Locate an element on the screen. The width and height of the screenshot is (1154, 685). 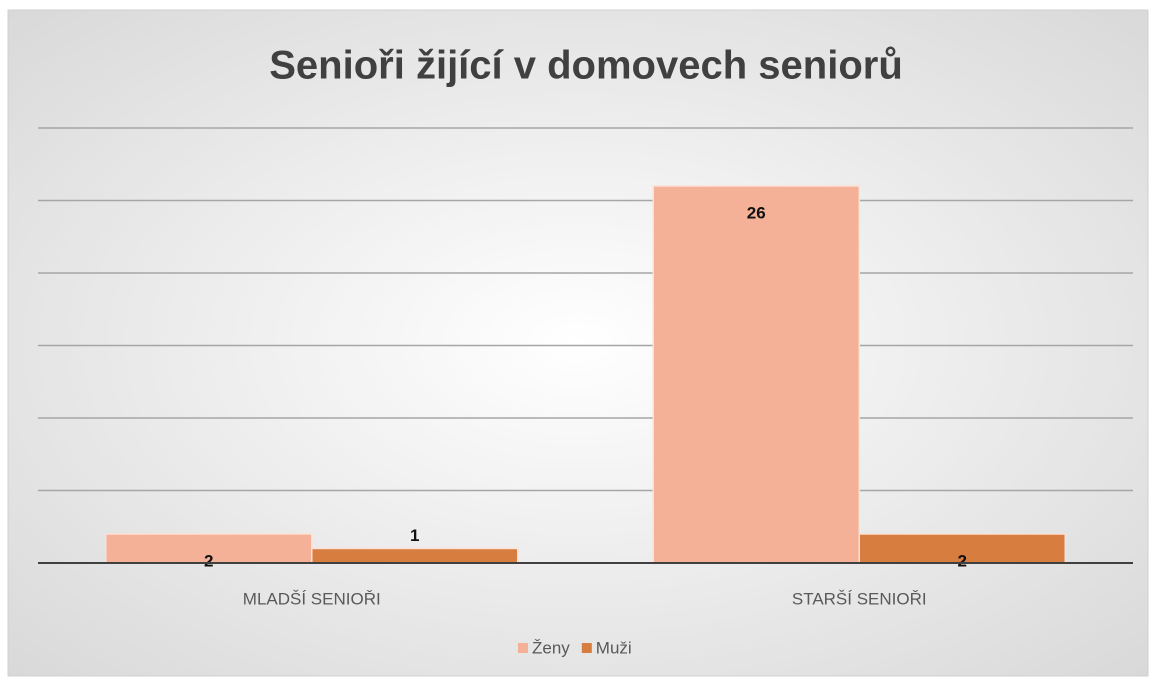
data-label: 1 is located at coordinates (414, 535).